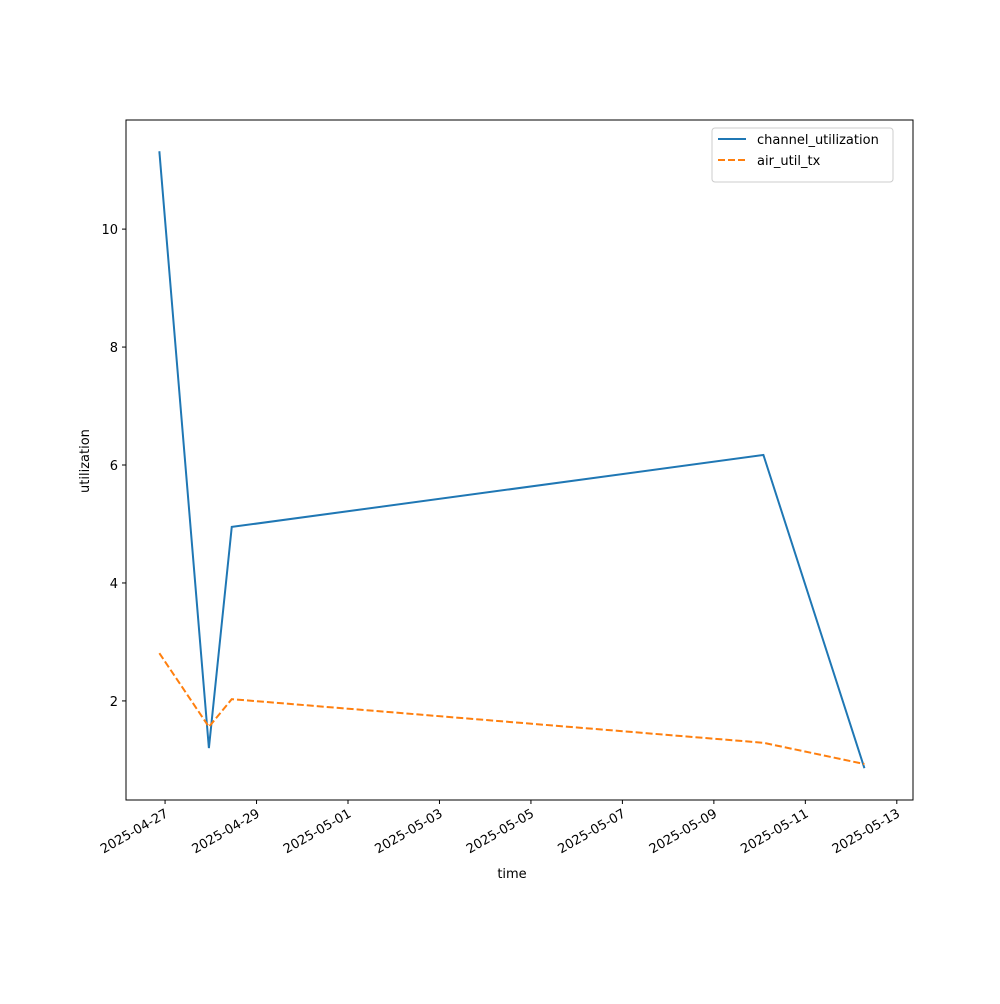 This screenshot has height=1004, width=1000. I want to click on y-axis-label: utilization, so click(85, 461).